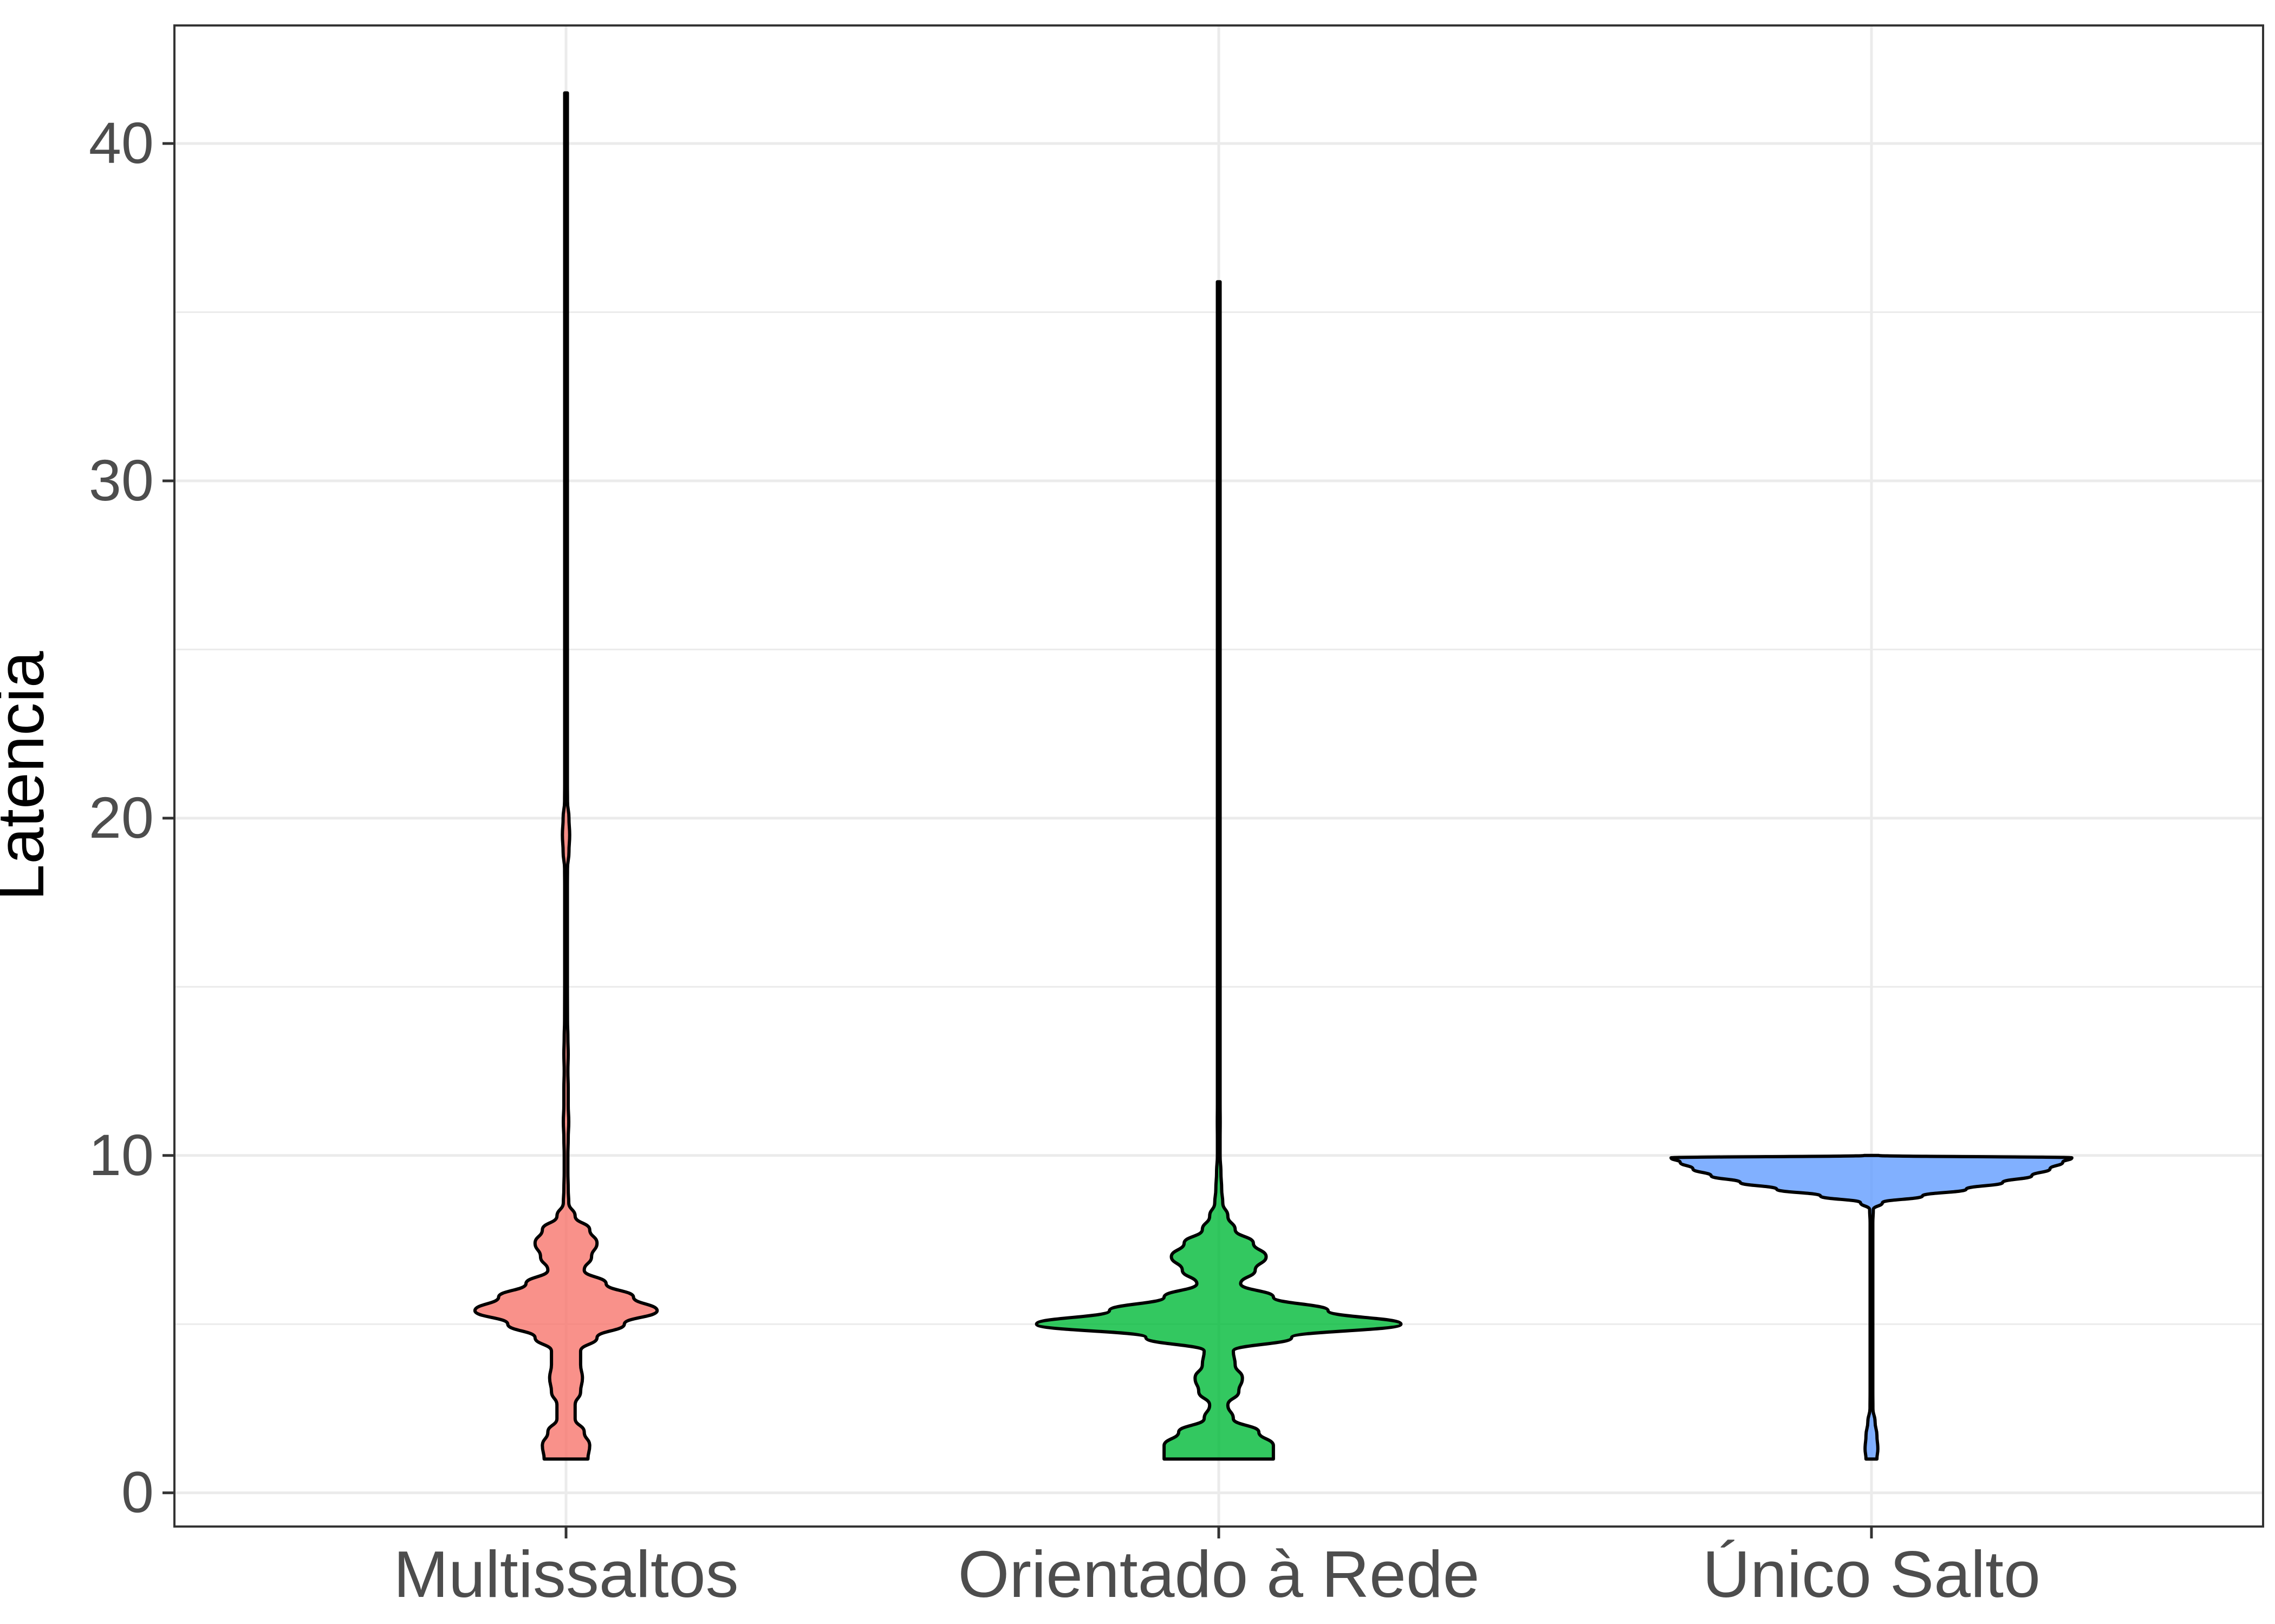  I want to click on x-axis: Multissaltos Orientado à Rede Único Salto, so click(1216, 1569).